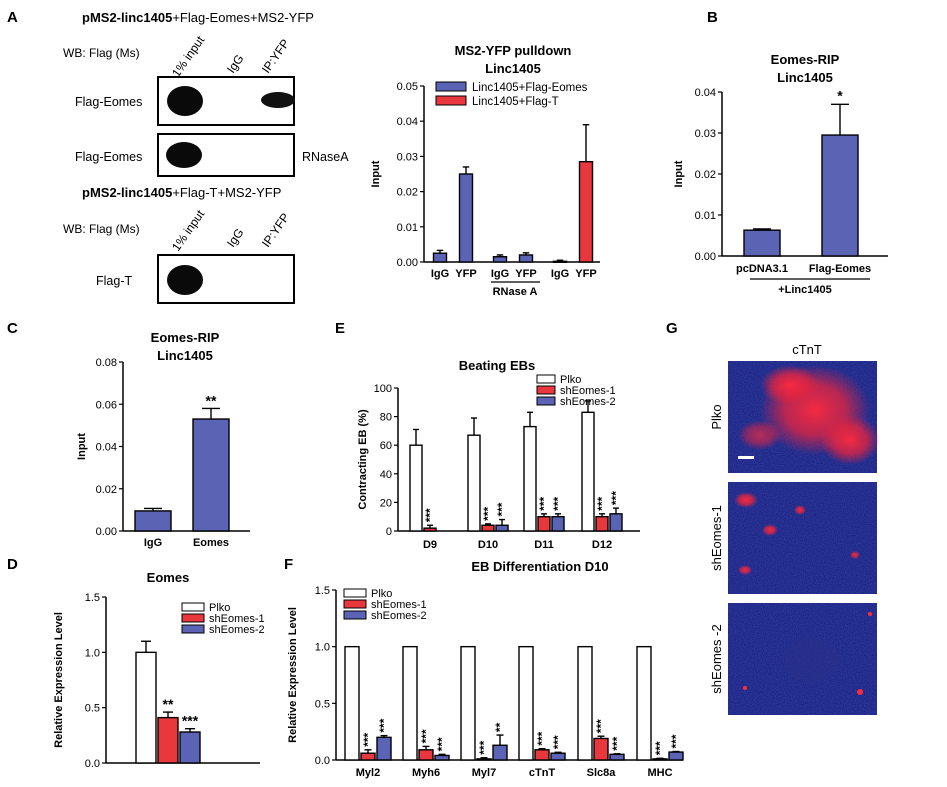 The width and height of the screenshot is (947, 787). I want to click on chart-title: MS2-YFP pulldown, so click(513, 50).